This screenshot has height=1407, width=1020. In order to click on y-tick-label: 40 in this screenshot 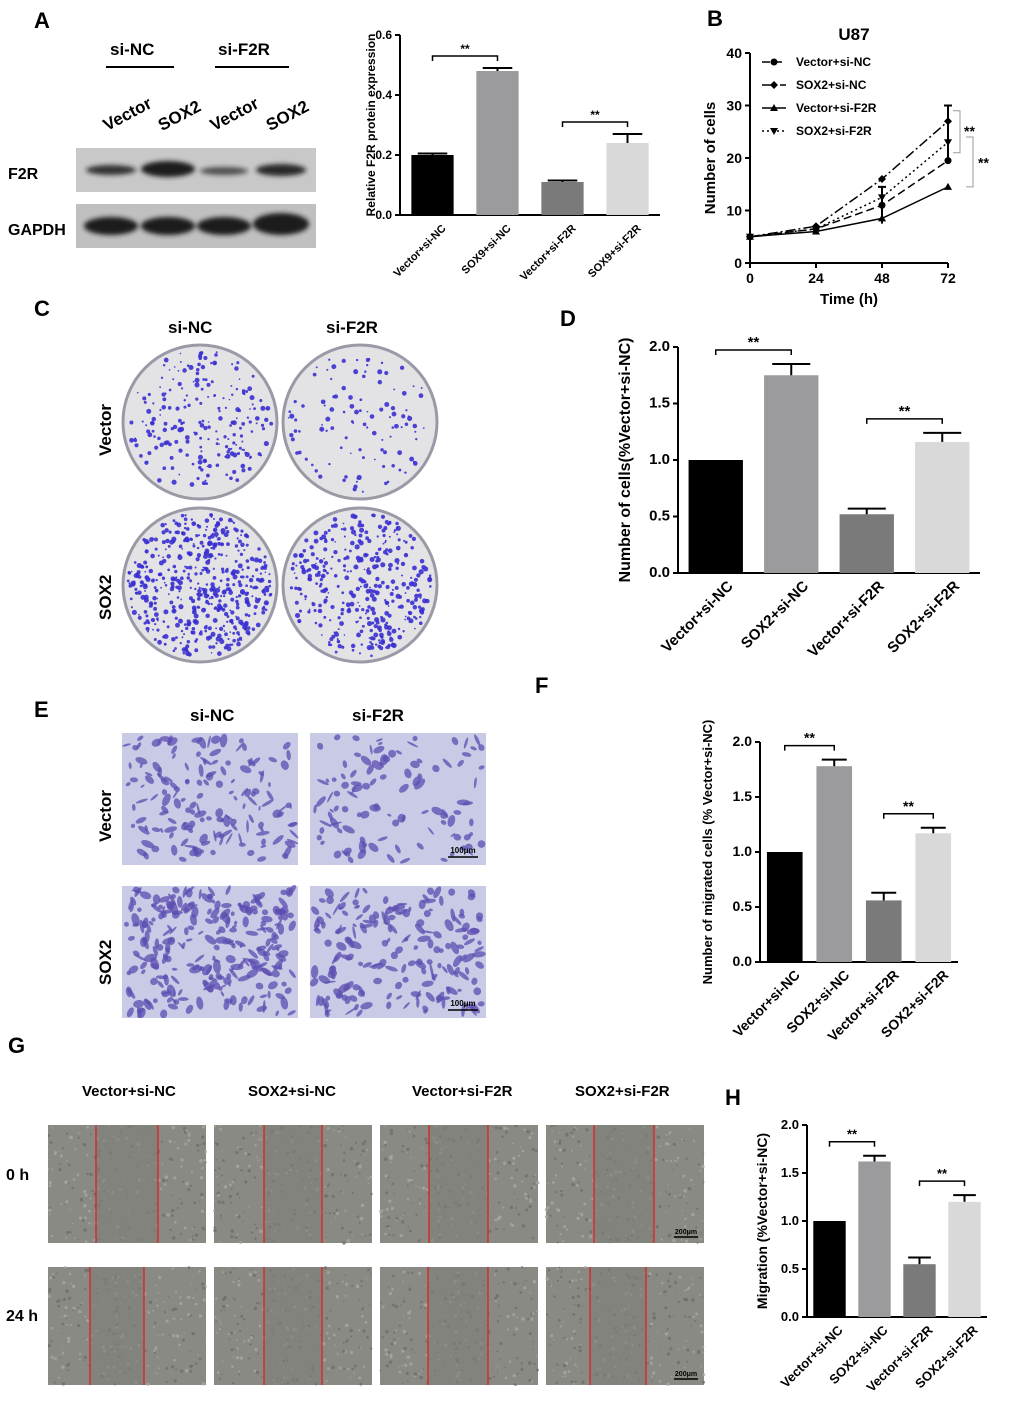, I will do `click(734, 53)`.